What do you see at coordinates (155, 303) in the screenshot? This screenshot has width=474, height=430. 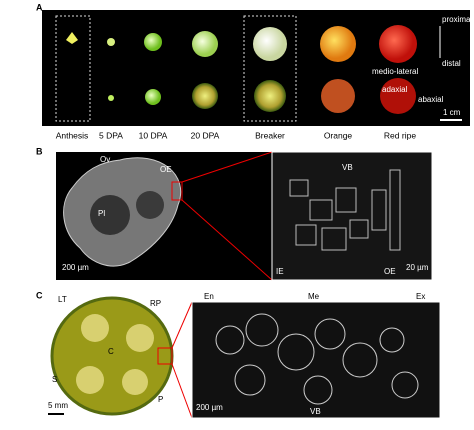 I see `tissue-label: RP` at bounding box center [155, 303].